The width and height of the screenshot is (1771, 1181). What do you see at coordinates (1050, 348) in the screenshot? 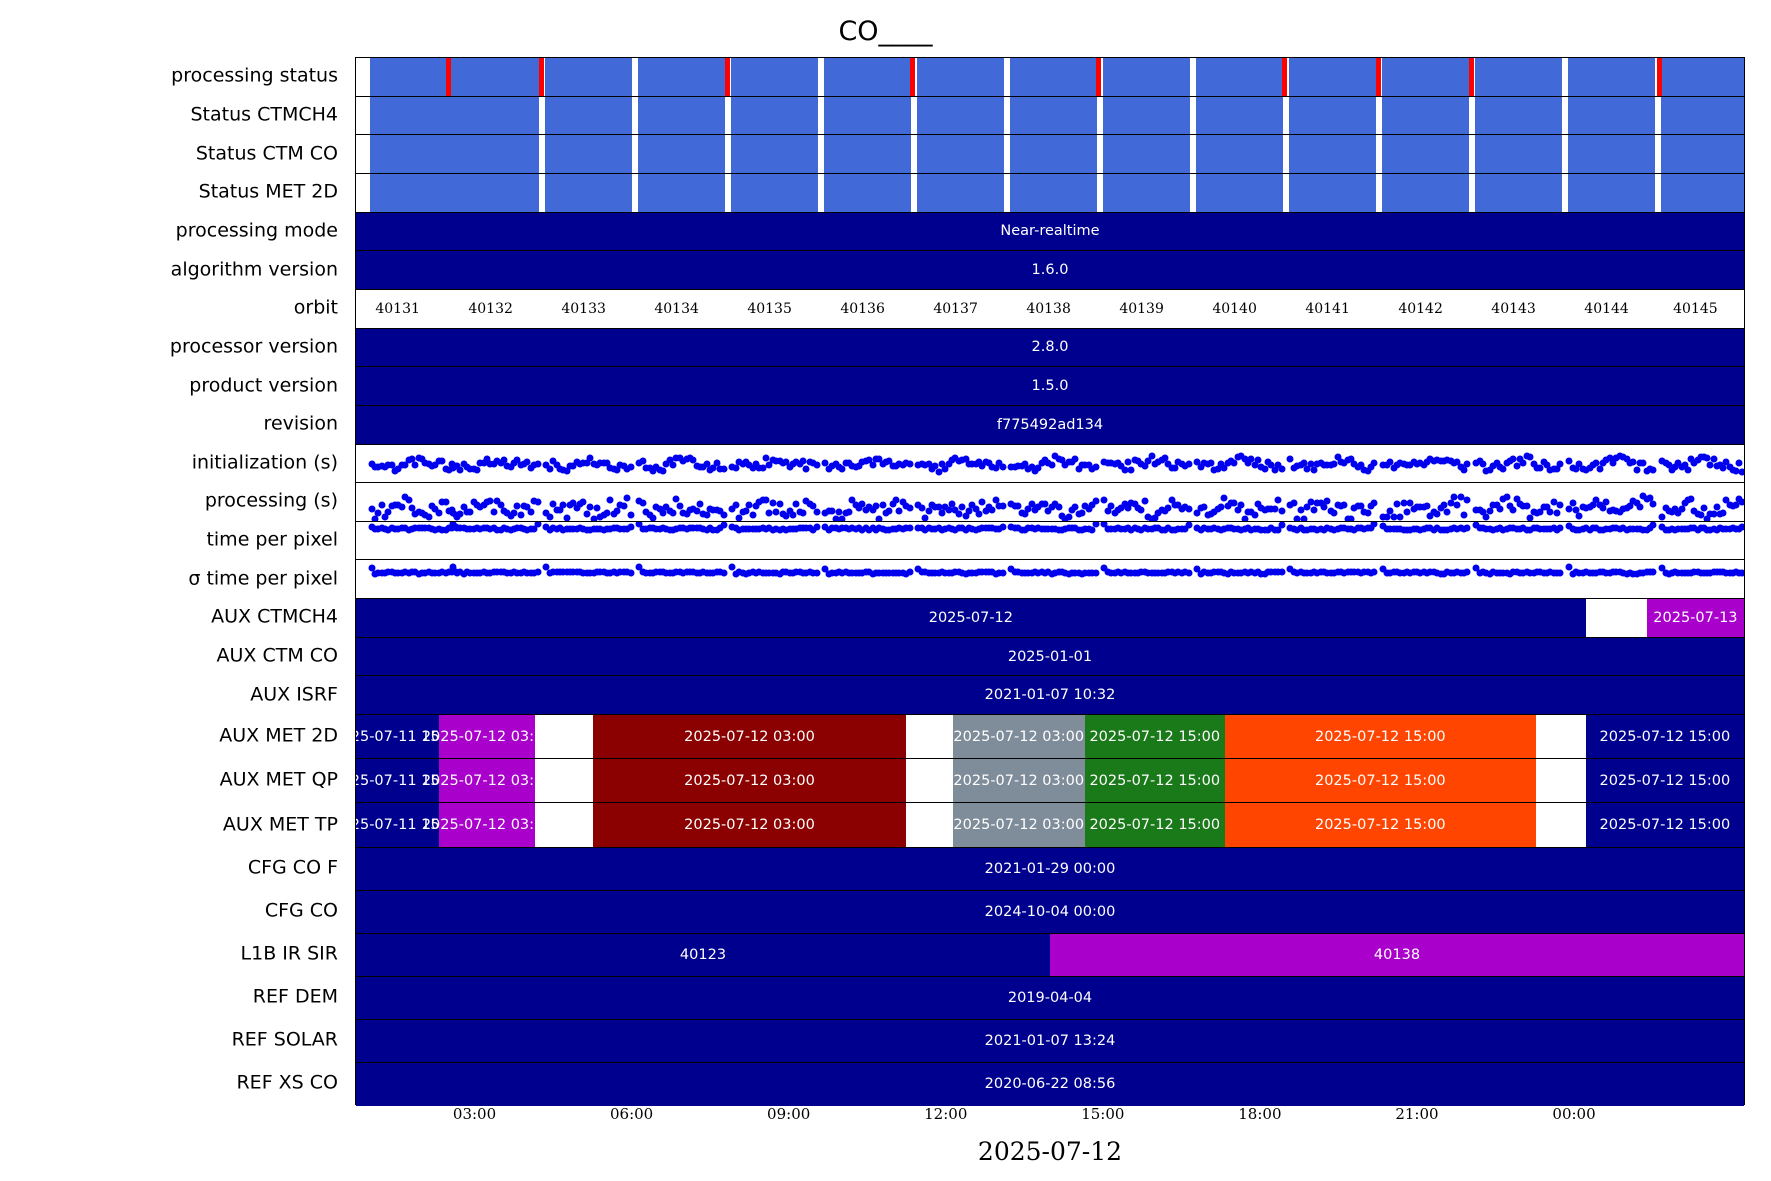
I see `timeline-row-processor-version: 2.8.0` at bounding box center [1050, 348].